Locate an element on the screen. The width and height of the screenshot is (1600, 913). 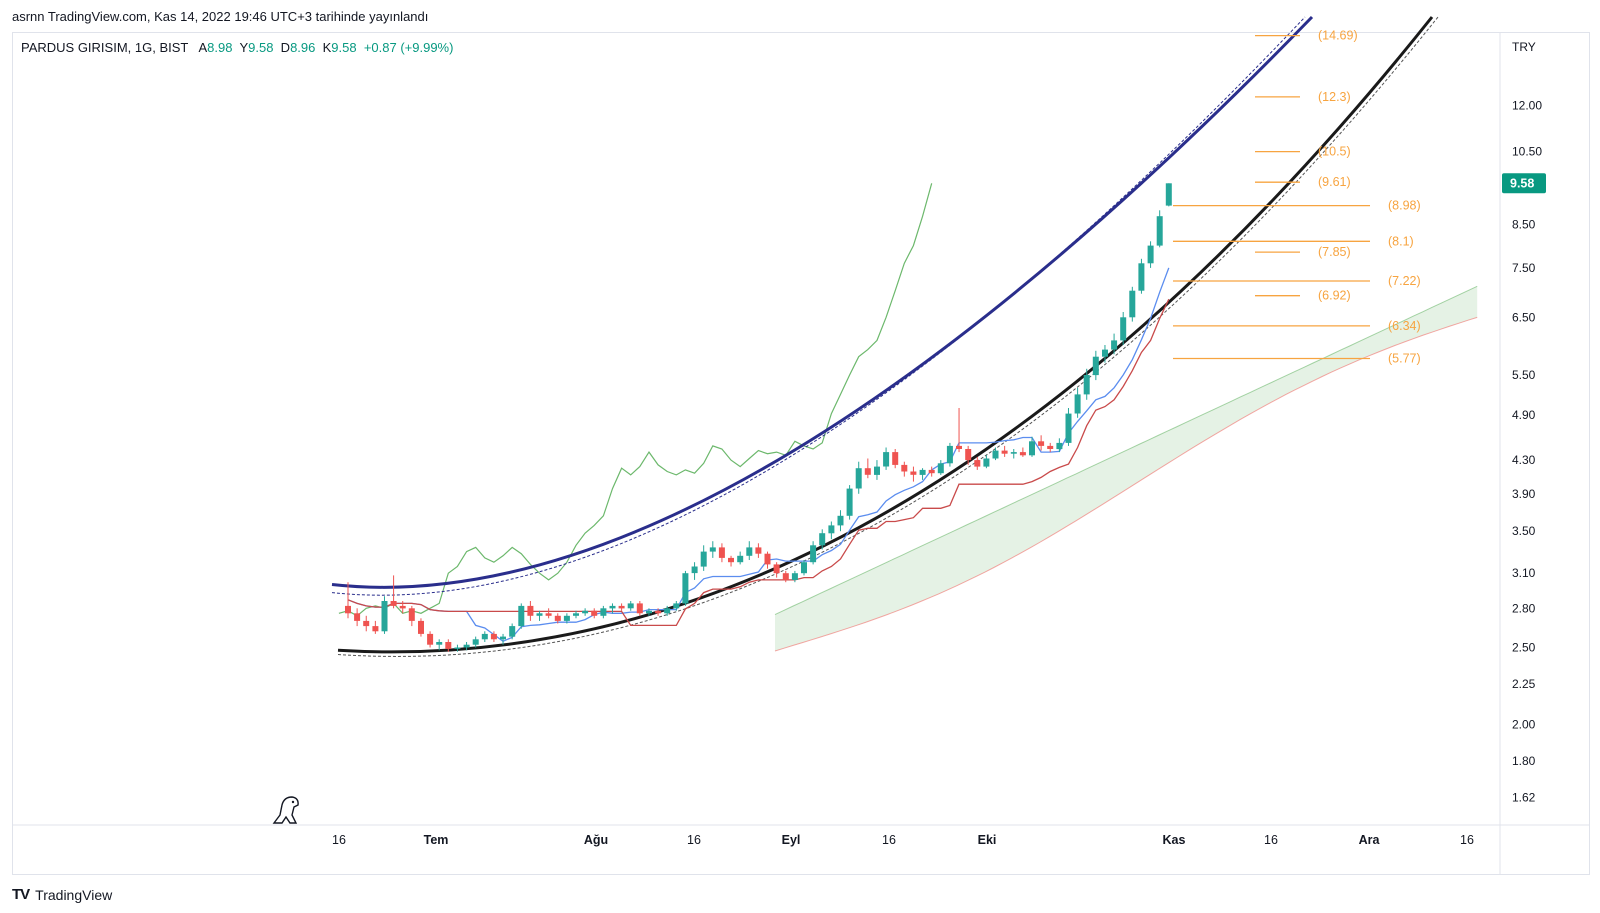
y-tick-label: 3.90 is located at coordinates (1524, 494).